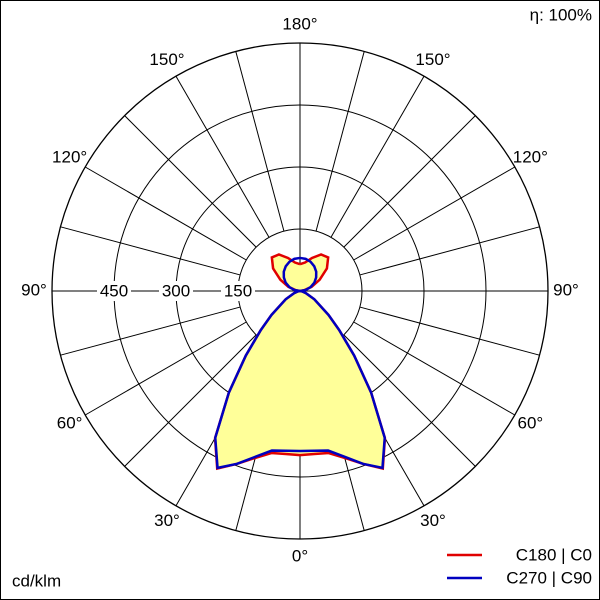  I want to click on area, so click(300, 361).